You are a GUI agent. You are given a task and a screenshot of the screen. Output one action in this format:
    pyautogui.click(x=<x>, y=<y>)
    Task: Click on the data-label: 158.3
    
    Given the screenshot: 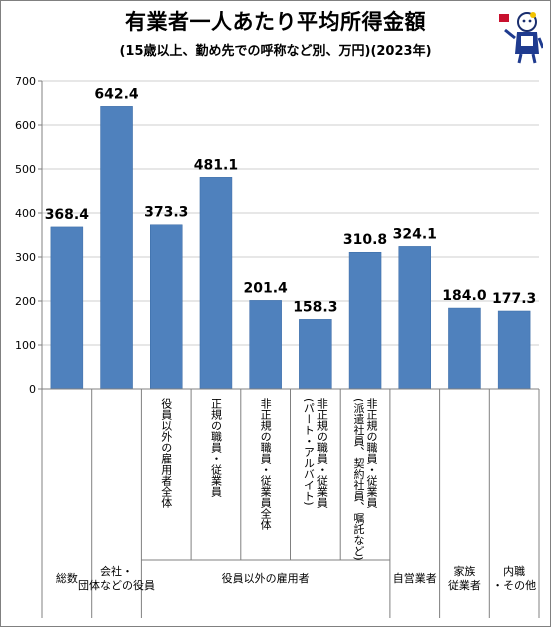 What is the action you would take?
    pyautogui.click(x=315, y=307)
    